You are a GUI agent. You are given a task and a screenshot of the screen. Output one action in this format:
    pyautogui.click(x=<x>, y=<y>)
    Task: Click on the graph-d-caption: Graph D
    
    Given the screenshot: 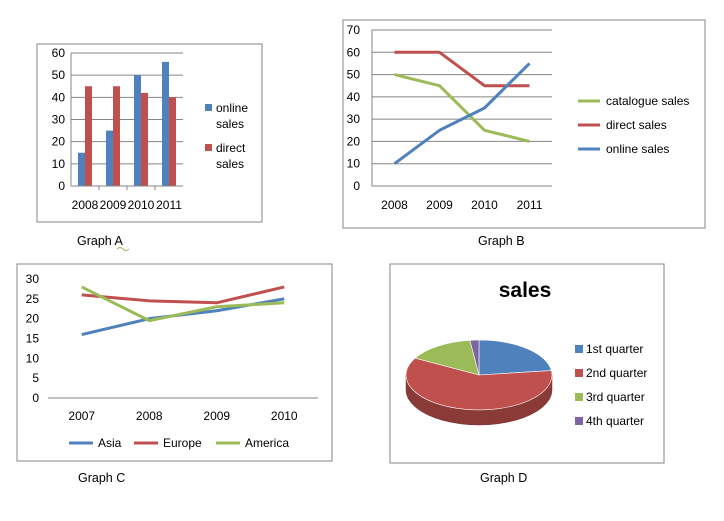 What is the action you would take?
    pyautogui.click(x=503, y=478)
    